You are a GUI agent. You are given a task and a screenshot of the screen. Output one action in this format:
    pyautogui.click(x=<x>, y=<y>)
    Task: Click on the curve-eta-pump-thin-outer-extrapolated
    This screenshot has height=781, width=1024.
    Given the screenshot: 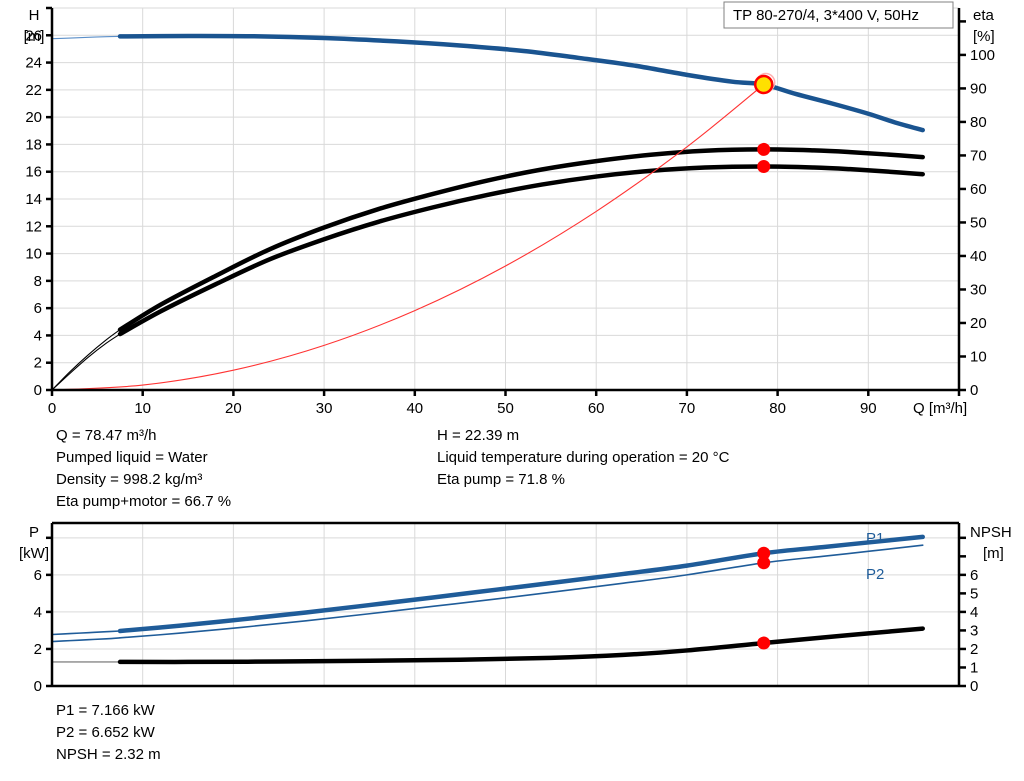 What is the action you would take?
    pyautogui.click(x=86, y=360)
    